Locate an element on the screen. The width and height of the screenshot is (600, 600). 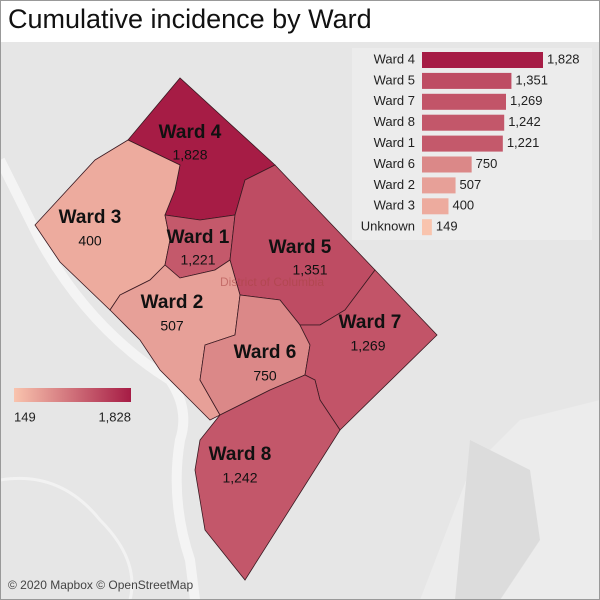
place-label: District of Columbia is located at coordinates (272, 282).